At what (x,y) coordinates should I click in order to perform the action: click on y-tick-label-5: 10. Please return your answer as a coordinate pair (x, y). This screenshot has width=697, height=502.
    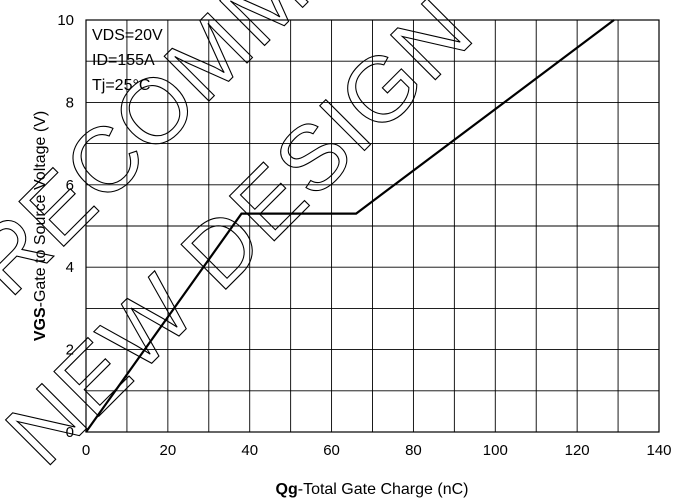
    Looking at the image, I should click on (65, 20).